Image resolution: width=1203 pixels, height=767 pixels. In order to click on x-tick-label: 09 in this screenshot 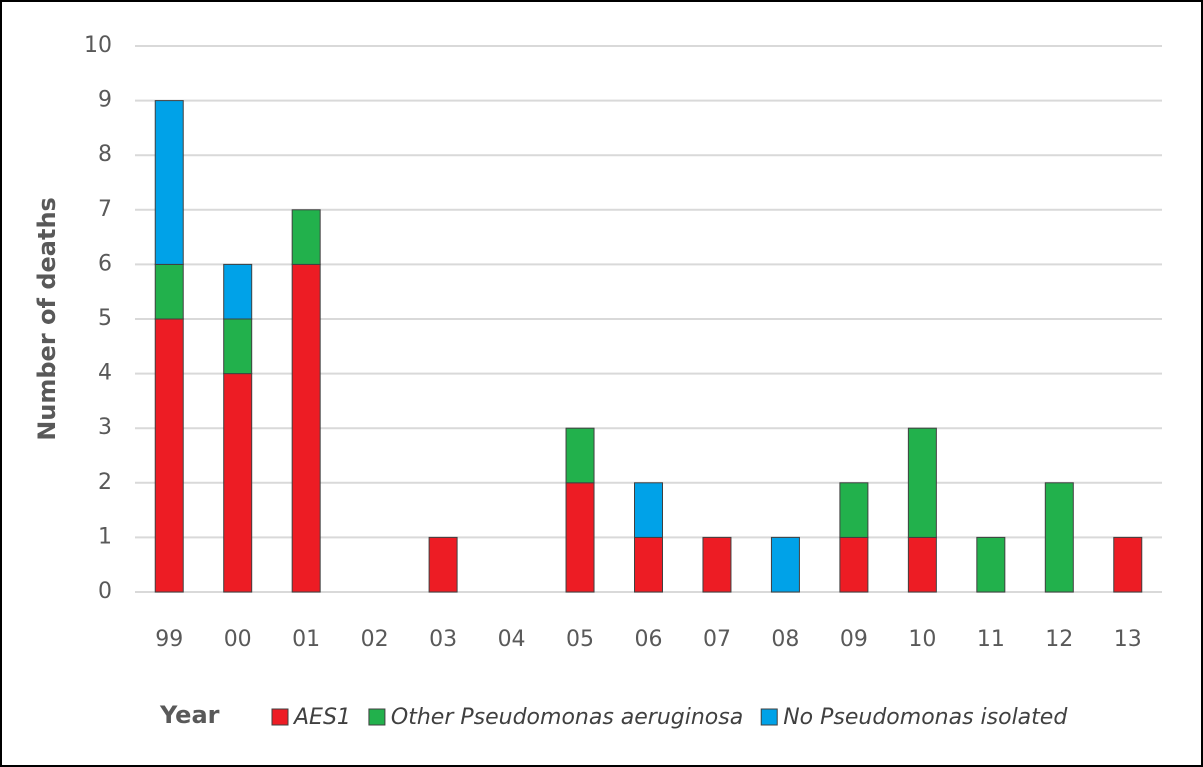, I will do `click(854, 639)`.